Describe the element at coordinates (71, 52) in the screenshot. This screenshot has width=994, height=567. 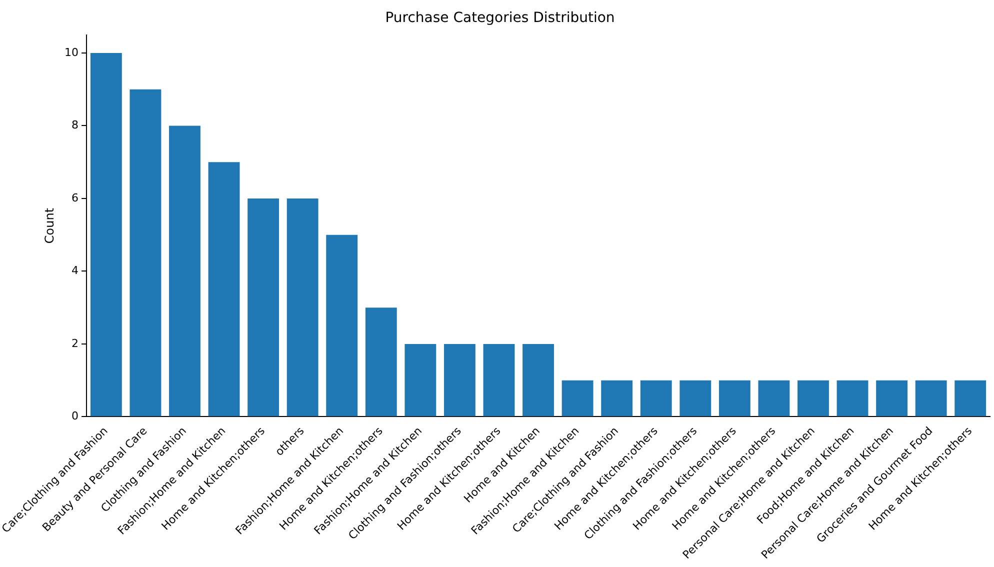
I see `y-tick-label: 10` at that location.